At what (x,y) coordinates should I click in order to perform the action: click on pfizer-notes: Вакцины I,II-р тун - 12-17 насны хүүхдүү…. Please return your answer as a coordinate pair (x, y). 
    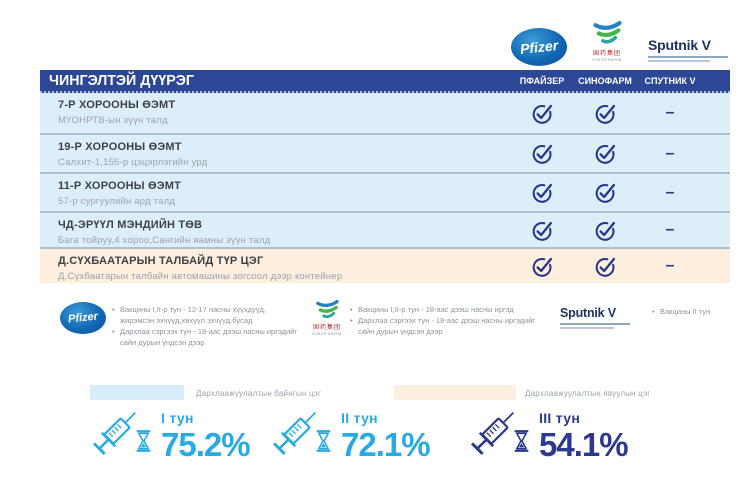
    Looking at the image, I should click on (205, 327).